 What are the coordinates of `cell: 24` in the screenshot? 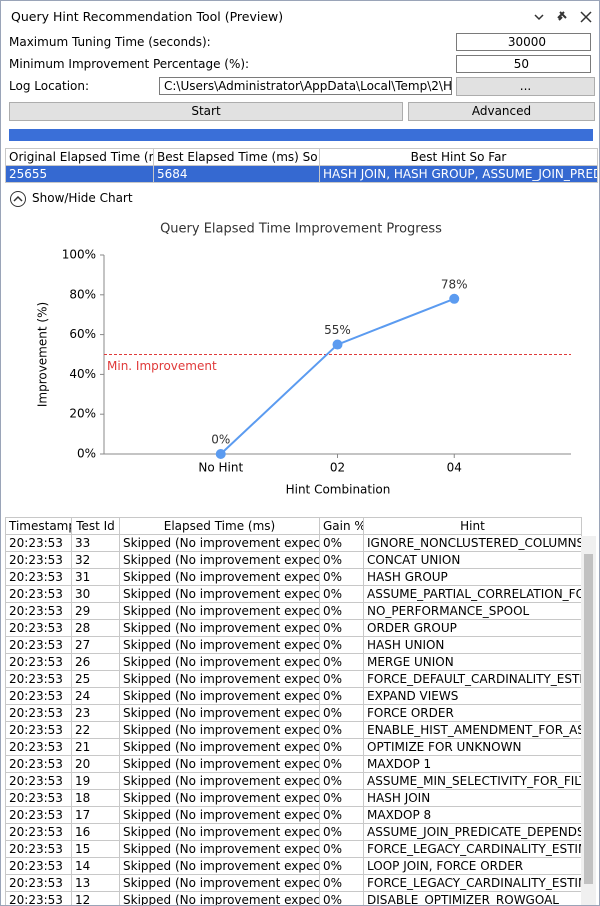 It's located at (95, 696).